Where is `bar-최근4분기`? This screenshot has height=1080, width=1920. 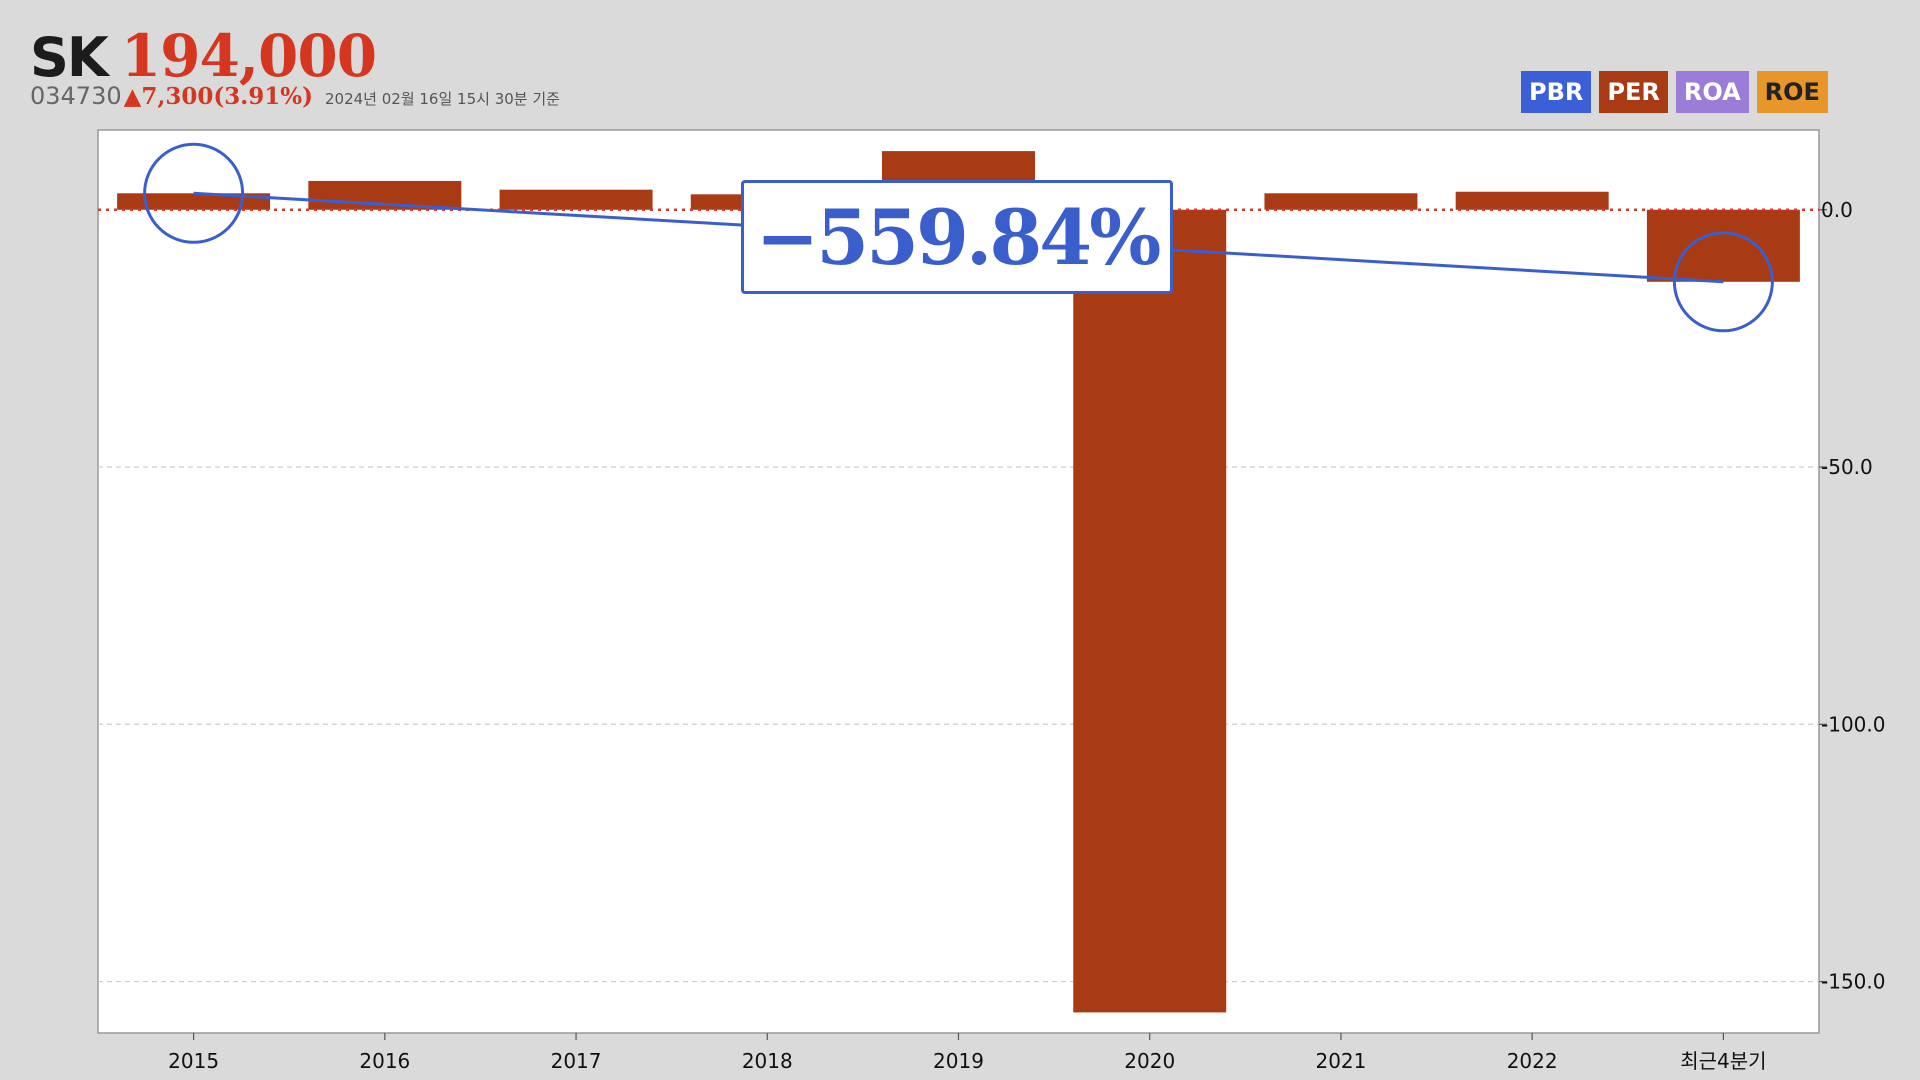 bar-최근4분기 is located at coordinates (1723, 245).